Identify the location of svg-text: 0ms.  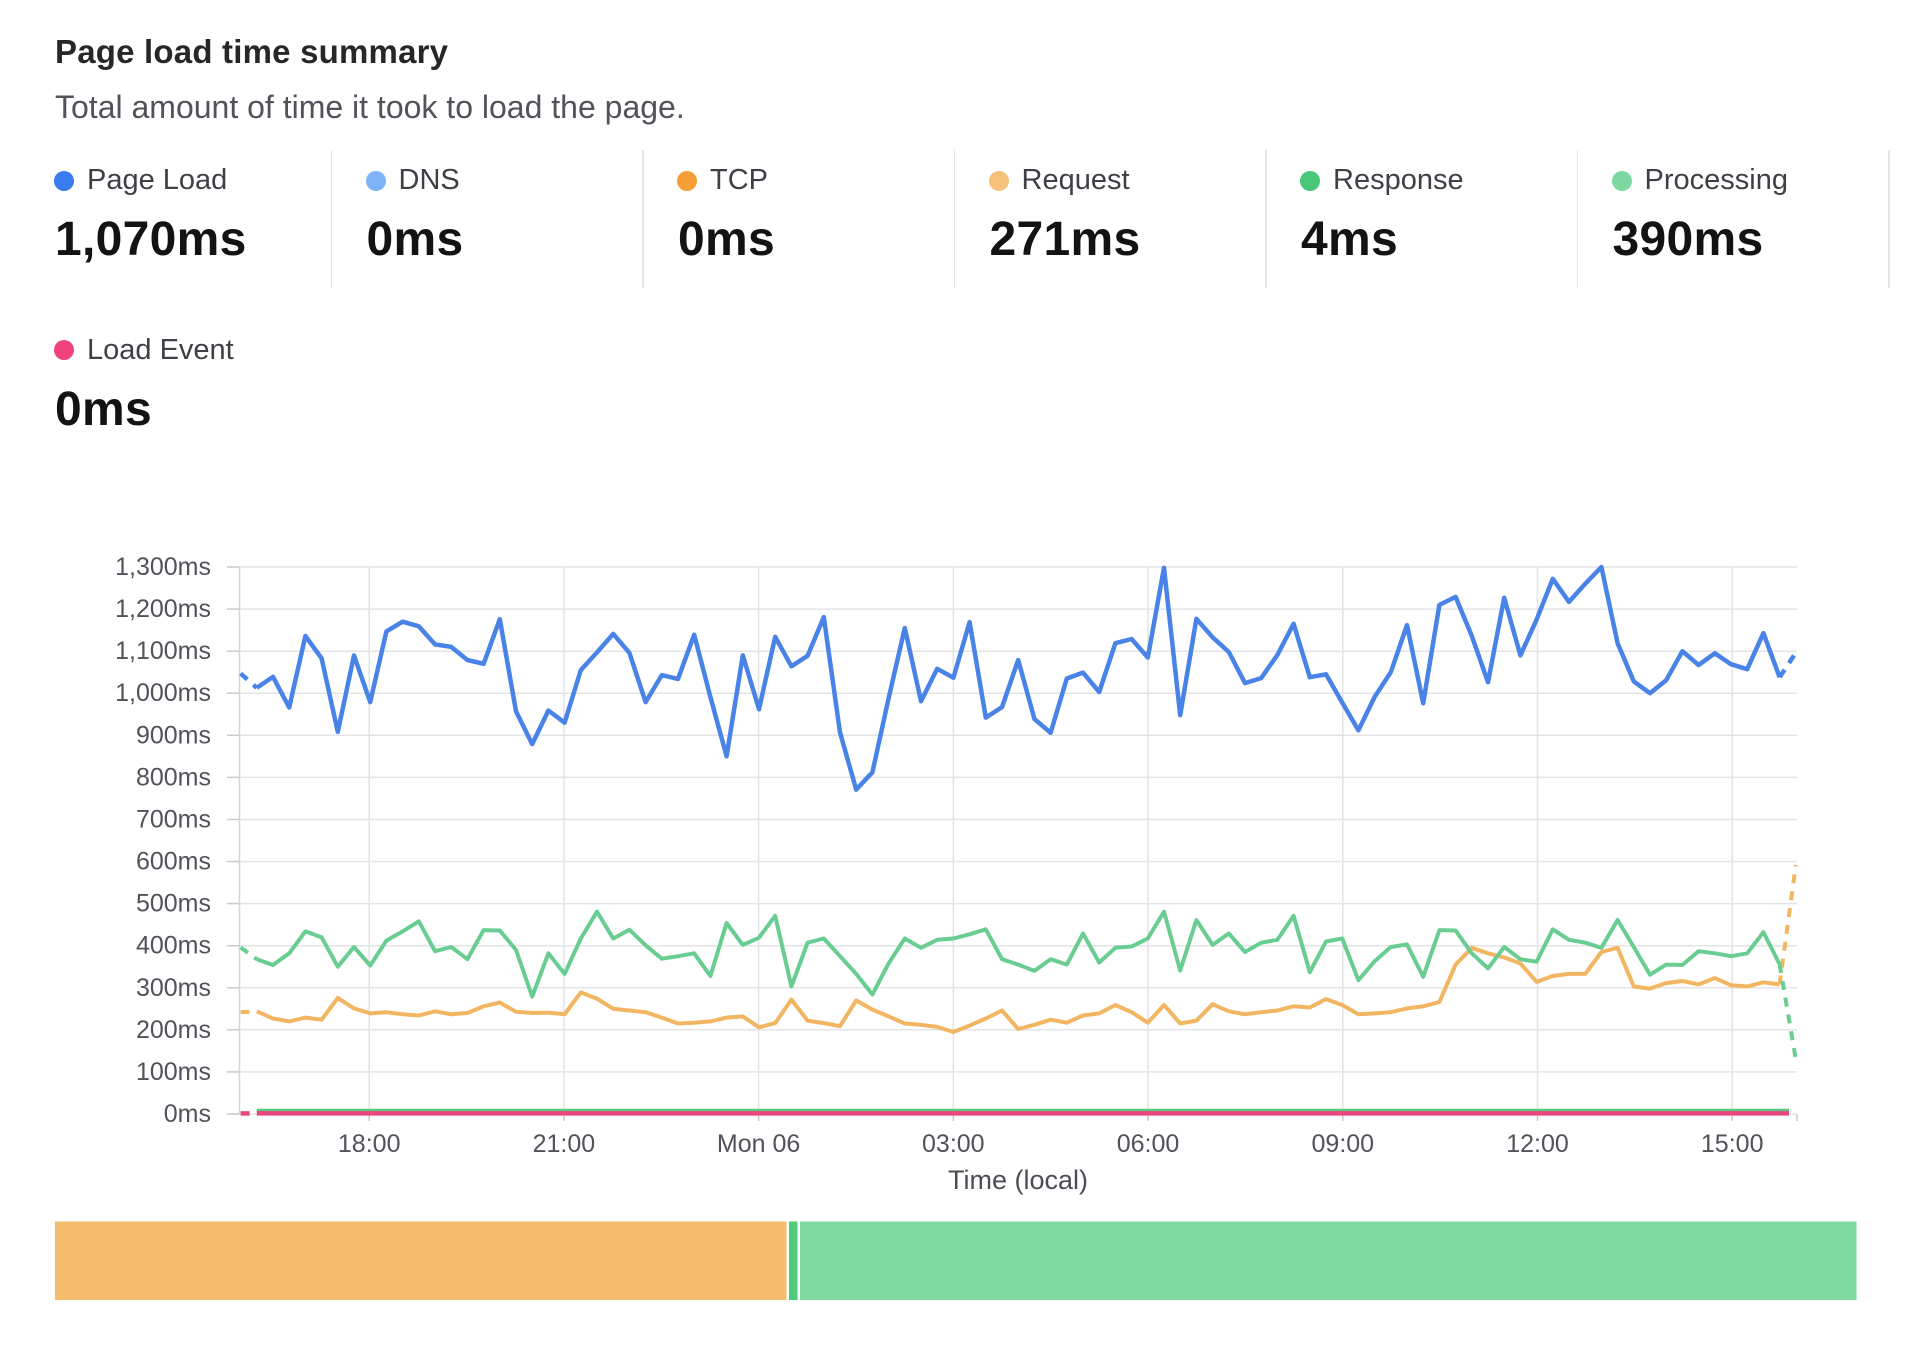
(187, 1114).